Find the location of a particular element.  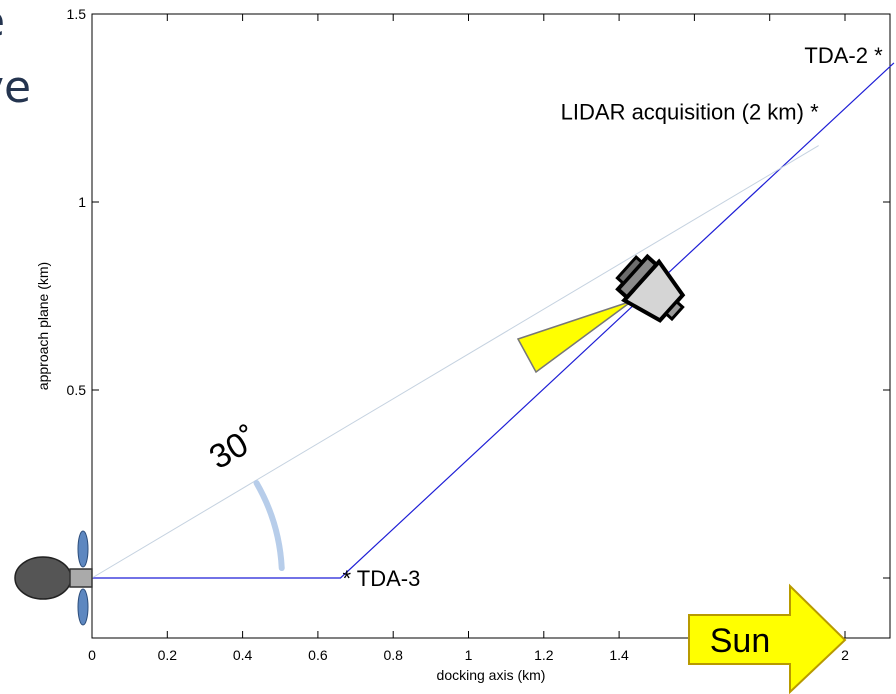

background-slide-text-2: ve is located at coordinates (16, 87).